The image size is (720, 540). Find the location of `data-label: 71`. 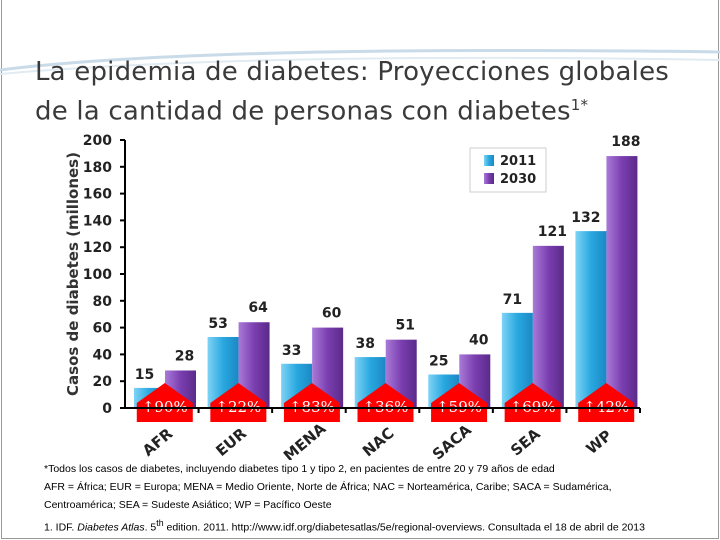

data-label: 71 is located at coordinates (512, 300).